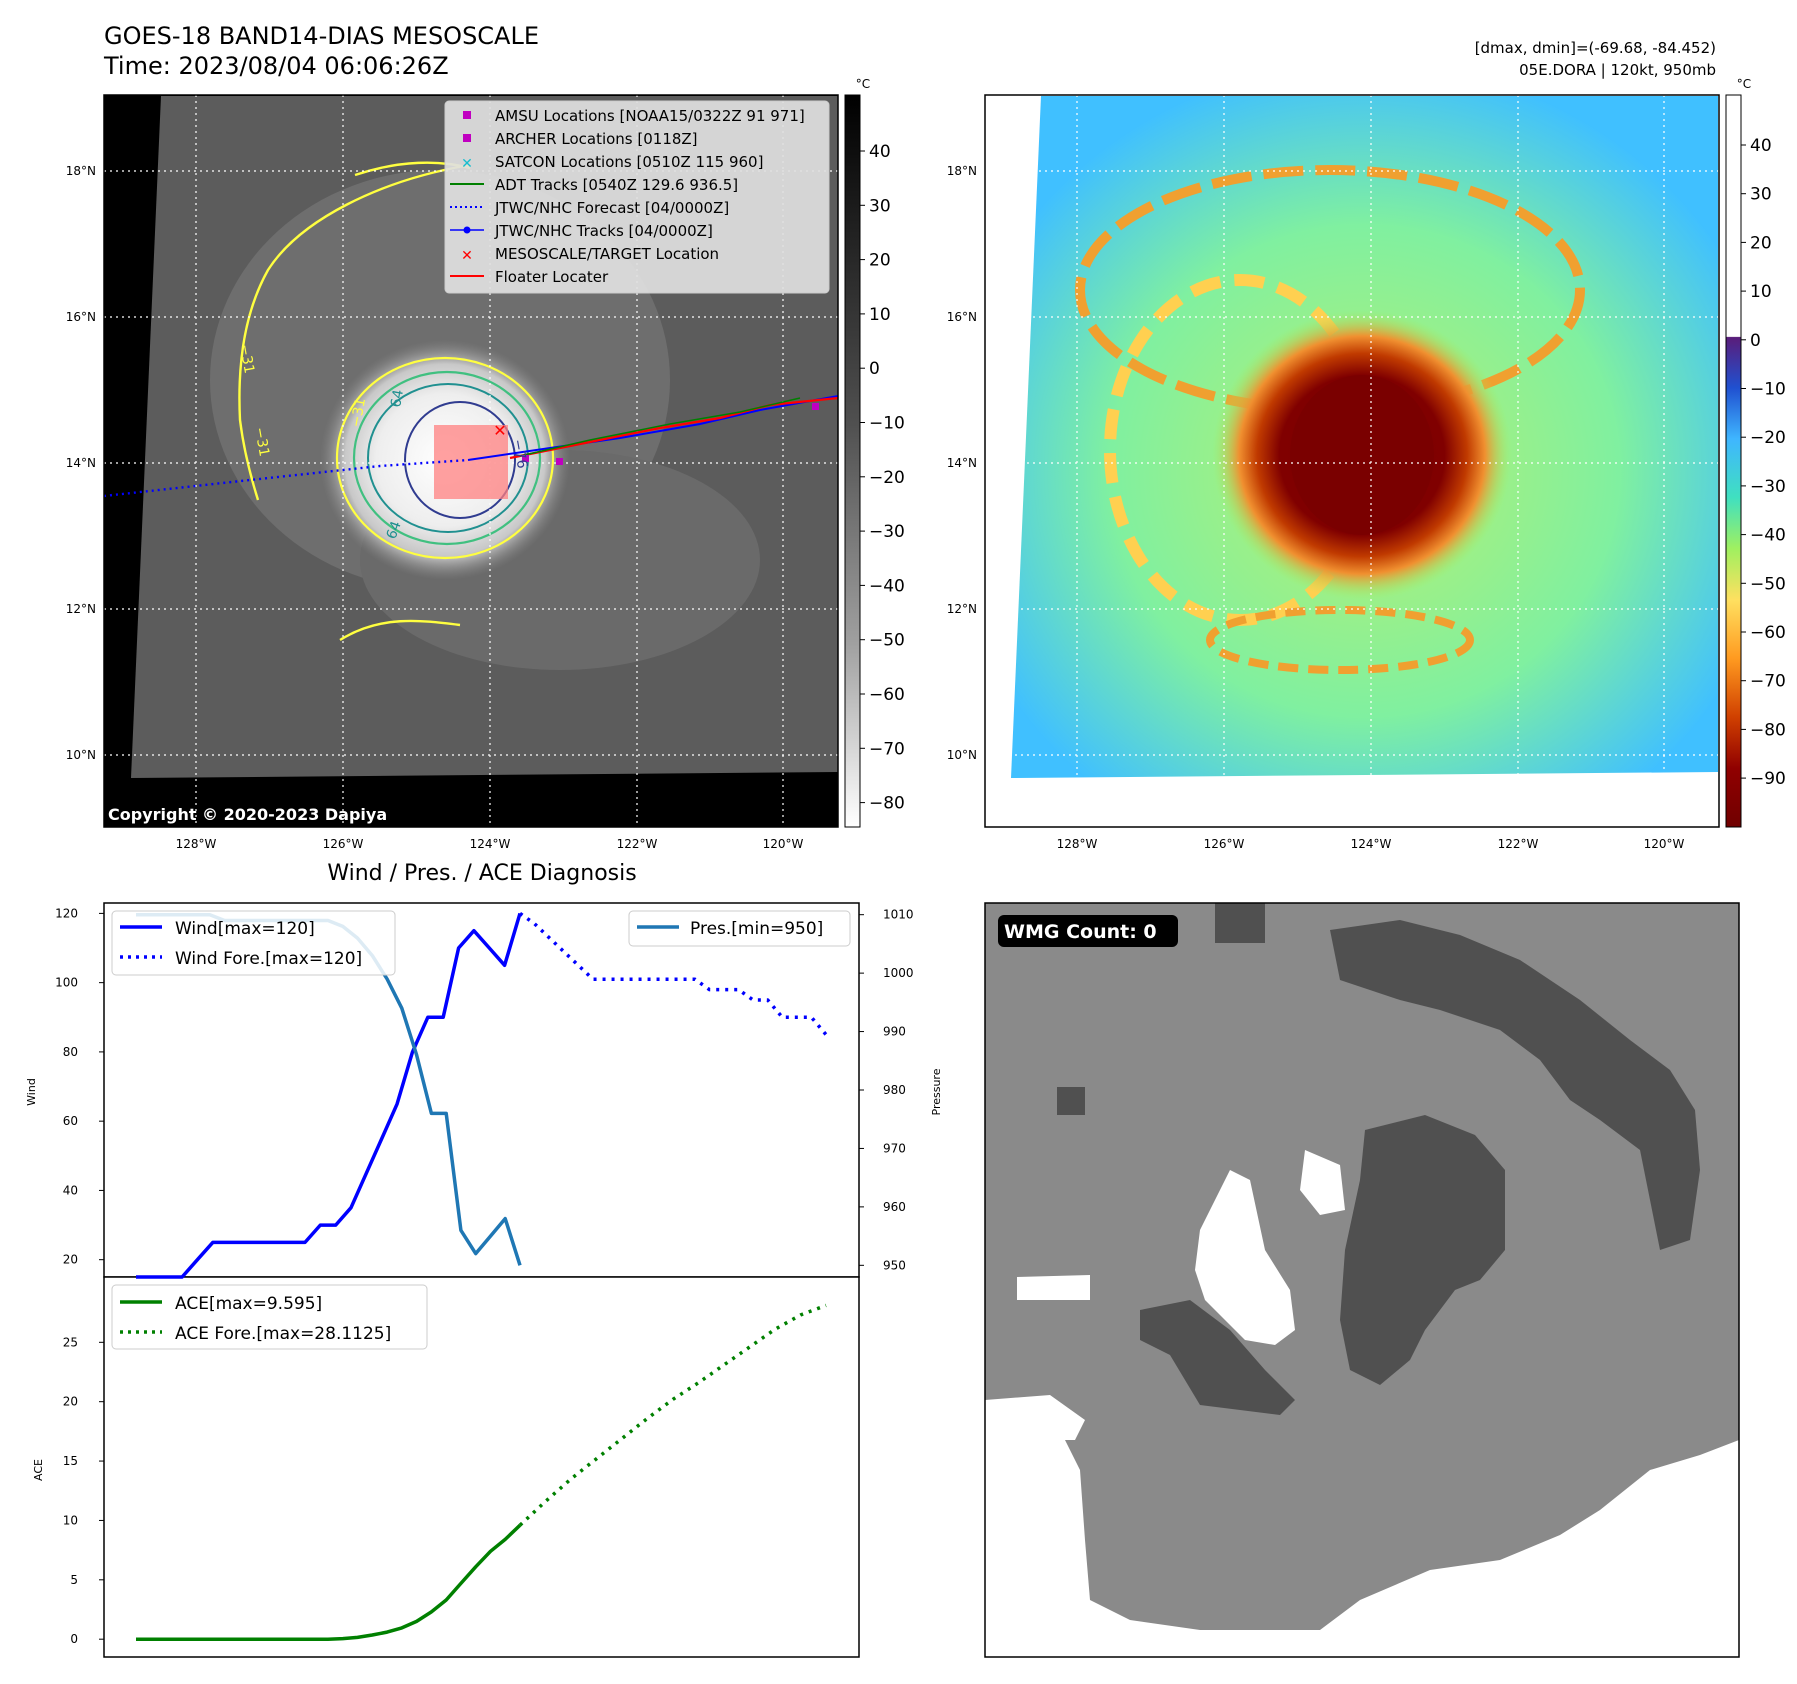 The width and height of the screenshot is (1797, 1684). I want to click on ir-lon-126: 126°W, so click(343, 844).